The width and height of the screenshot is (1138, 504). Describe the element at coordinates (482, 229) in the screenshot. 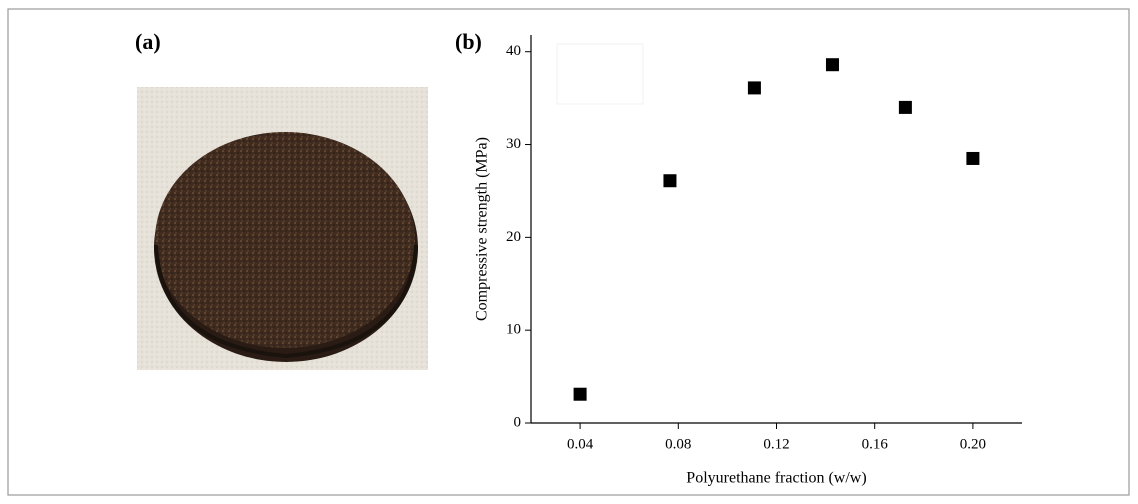

I see `y-axis-title: Compressive strength (MPa)` at that location.